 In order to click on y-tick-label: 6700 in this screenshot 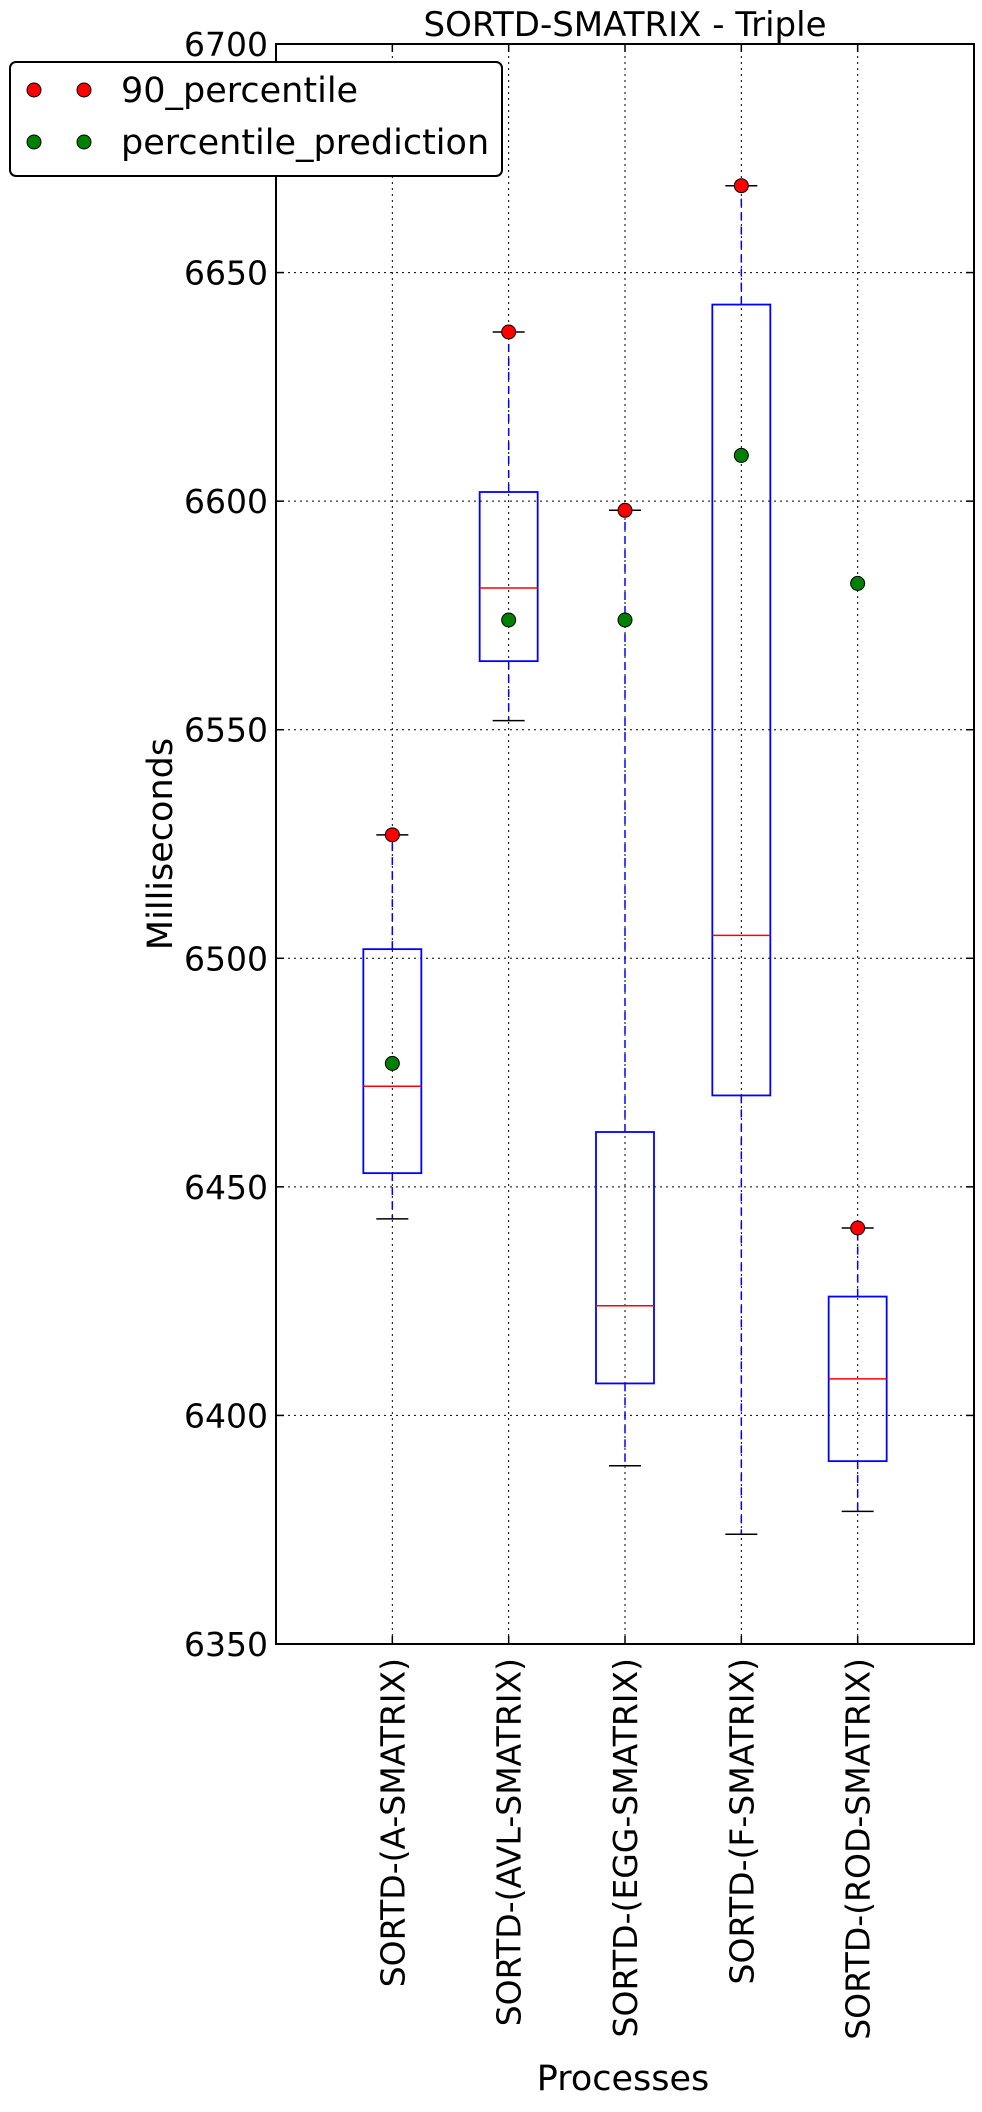, I will do `click(226, 44)`.